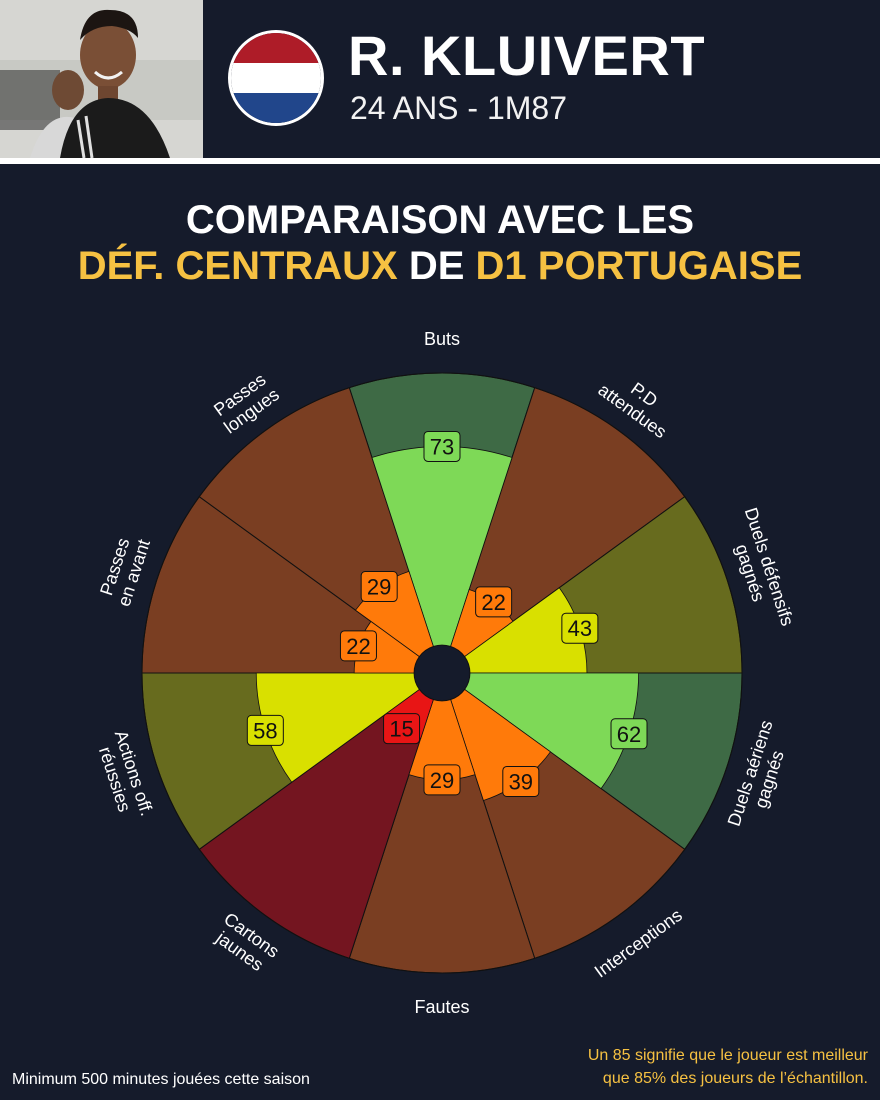 Image resolution: width=880 pixels, height=1100 pixels. I want to click on value-label-passes-longues: 29, so click(379, 587).